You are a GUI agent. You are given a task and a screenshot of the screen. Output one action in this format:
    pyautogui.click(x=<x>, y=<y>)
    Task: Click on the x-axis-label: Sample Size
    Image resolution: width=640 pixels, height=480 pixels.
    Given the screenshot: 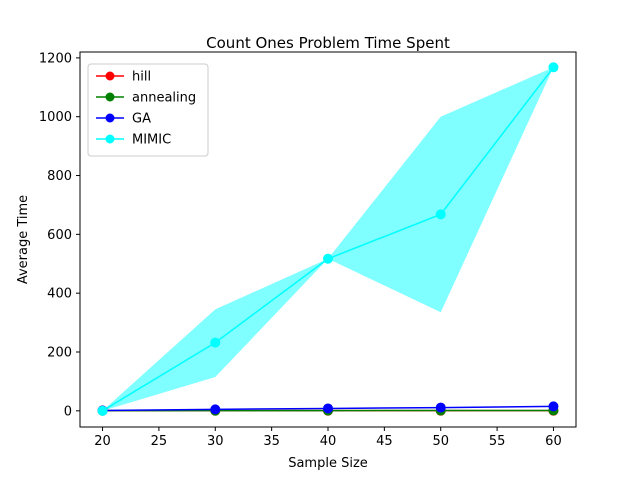 What is the action you would take?
    pyautogui.click(x=328, y=463)
    